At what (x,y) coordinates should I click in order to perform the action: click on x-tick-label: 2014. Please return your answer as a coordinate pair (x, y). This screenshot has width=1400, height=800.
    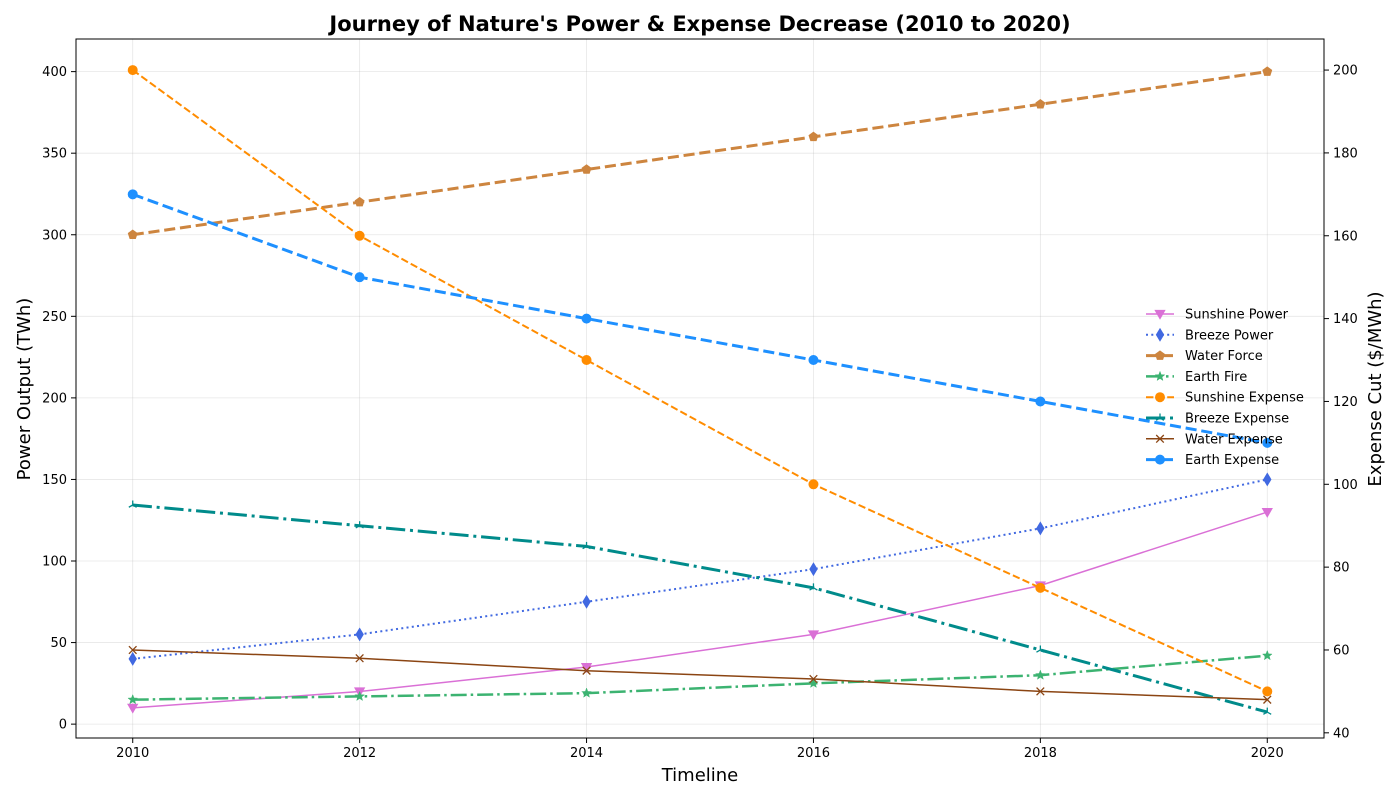
    Looking at the image, I should click on (586, 753).